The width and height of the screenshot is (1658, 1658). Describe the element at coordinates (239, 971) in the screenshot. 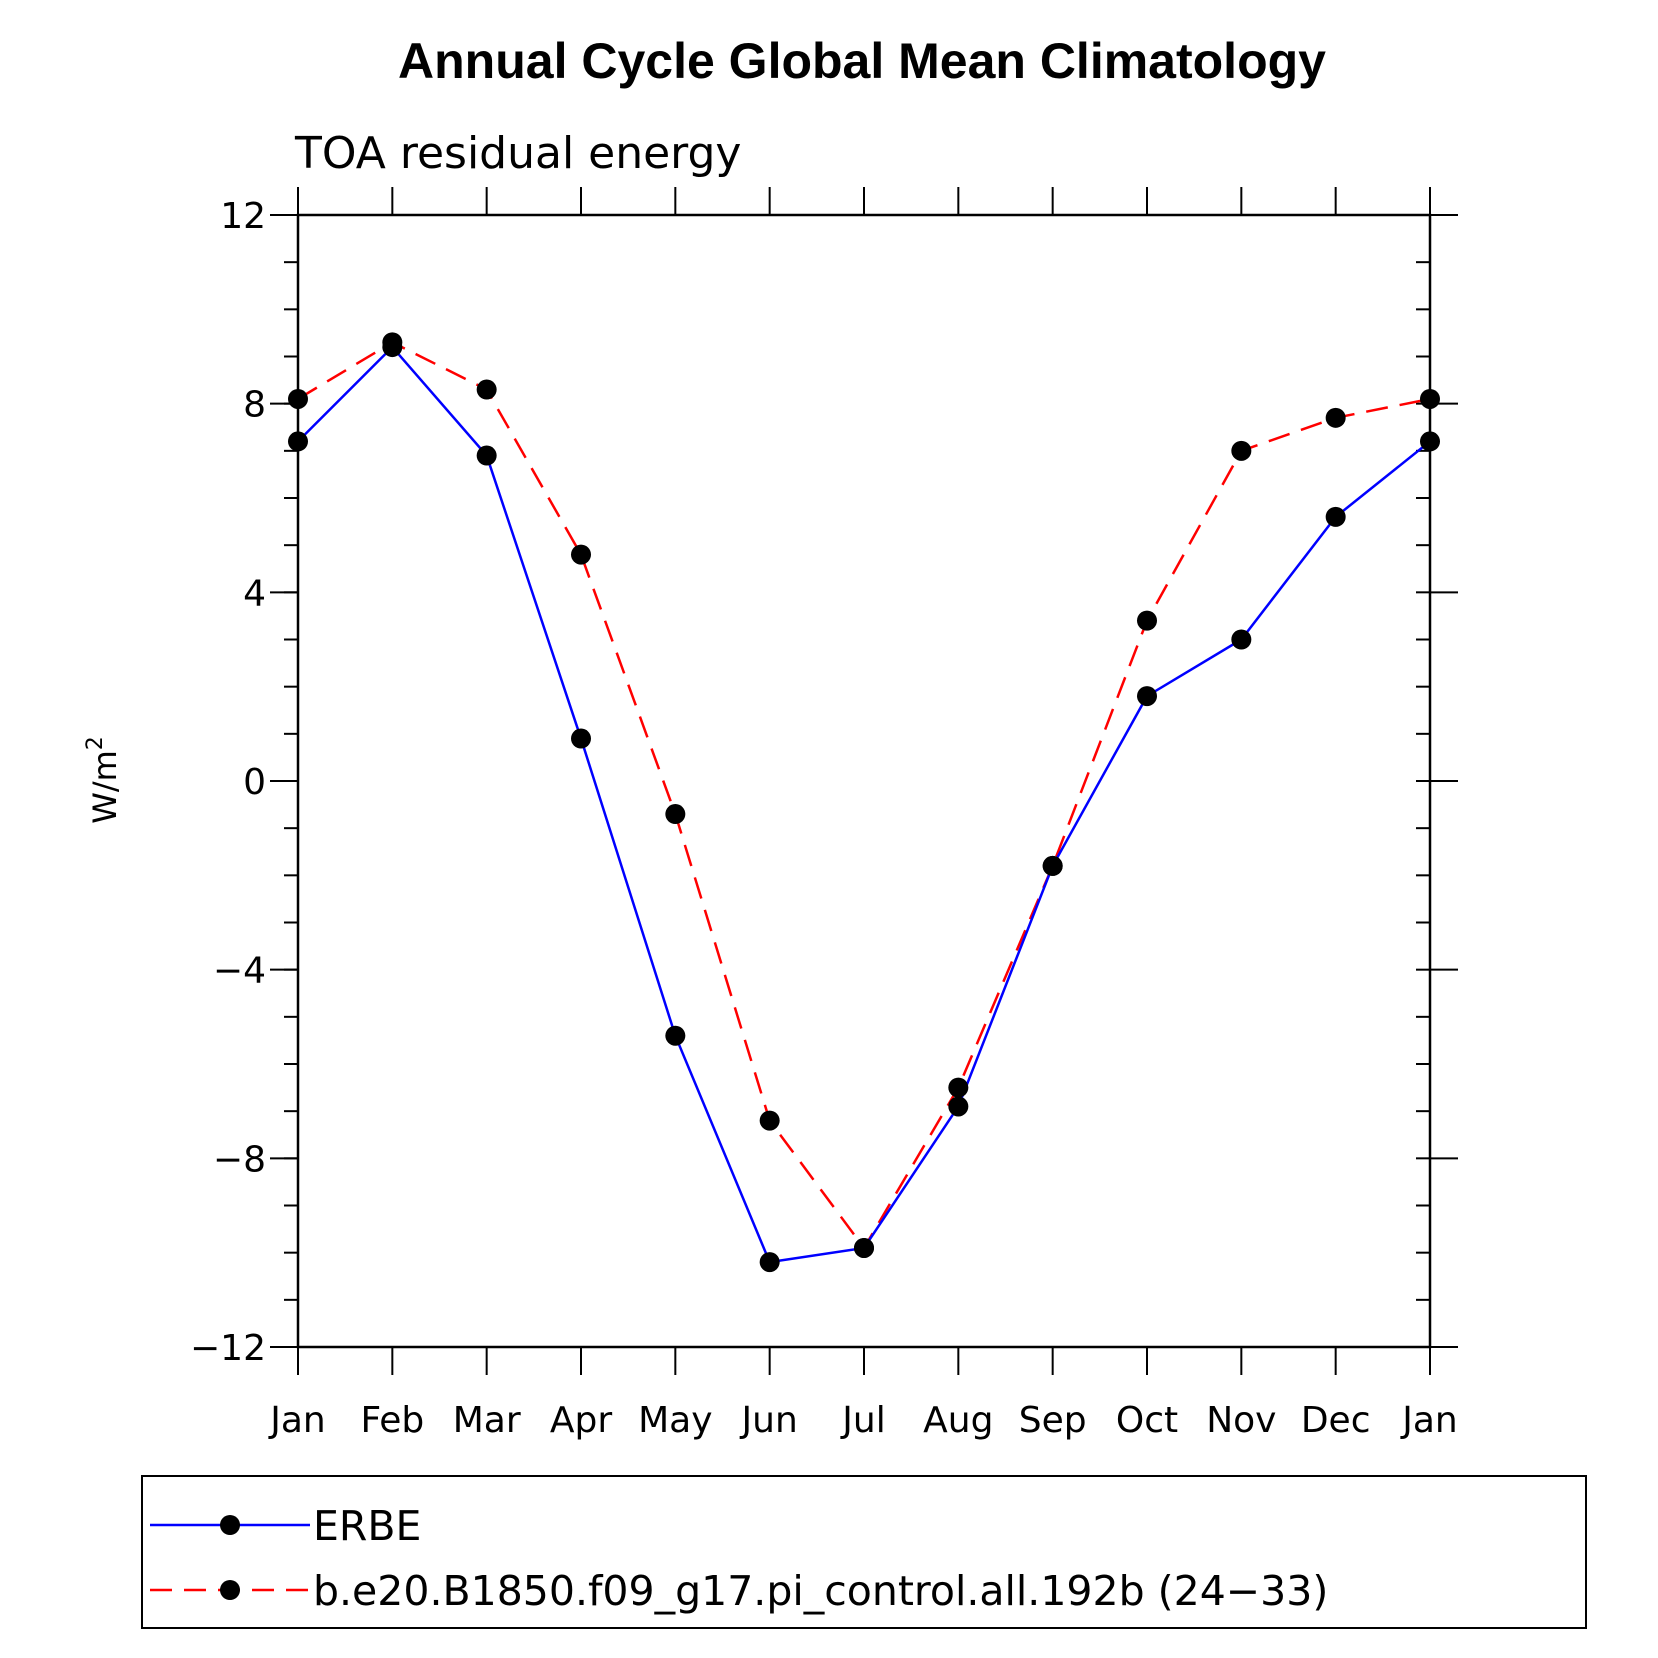

I see `y-tick-label: −4` at that location.